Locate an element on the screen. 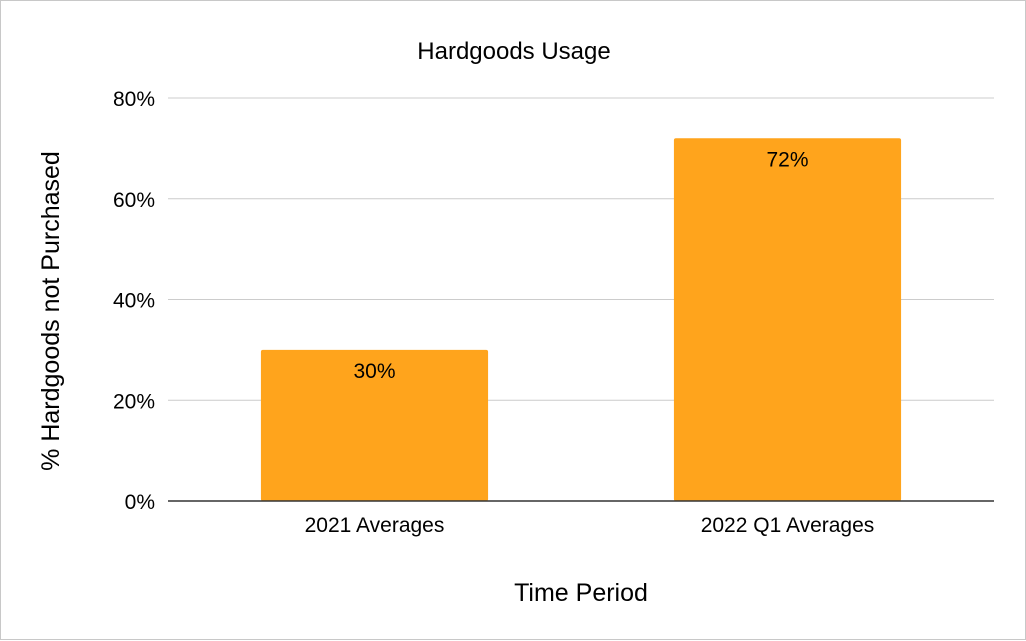 The width and height of the screenshot is (1026, 641). x-tick-label: 2021 Averages is located at coordinates (375, 525).